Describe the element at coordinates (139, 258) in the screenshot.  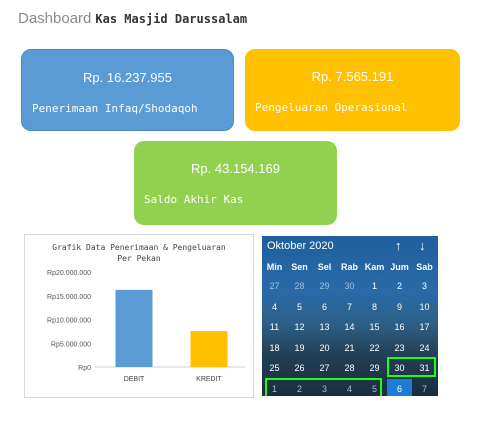
I see `chart-title-line-2: Per Pekan` at that location.